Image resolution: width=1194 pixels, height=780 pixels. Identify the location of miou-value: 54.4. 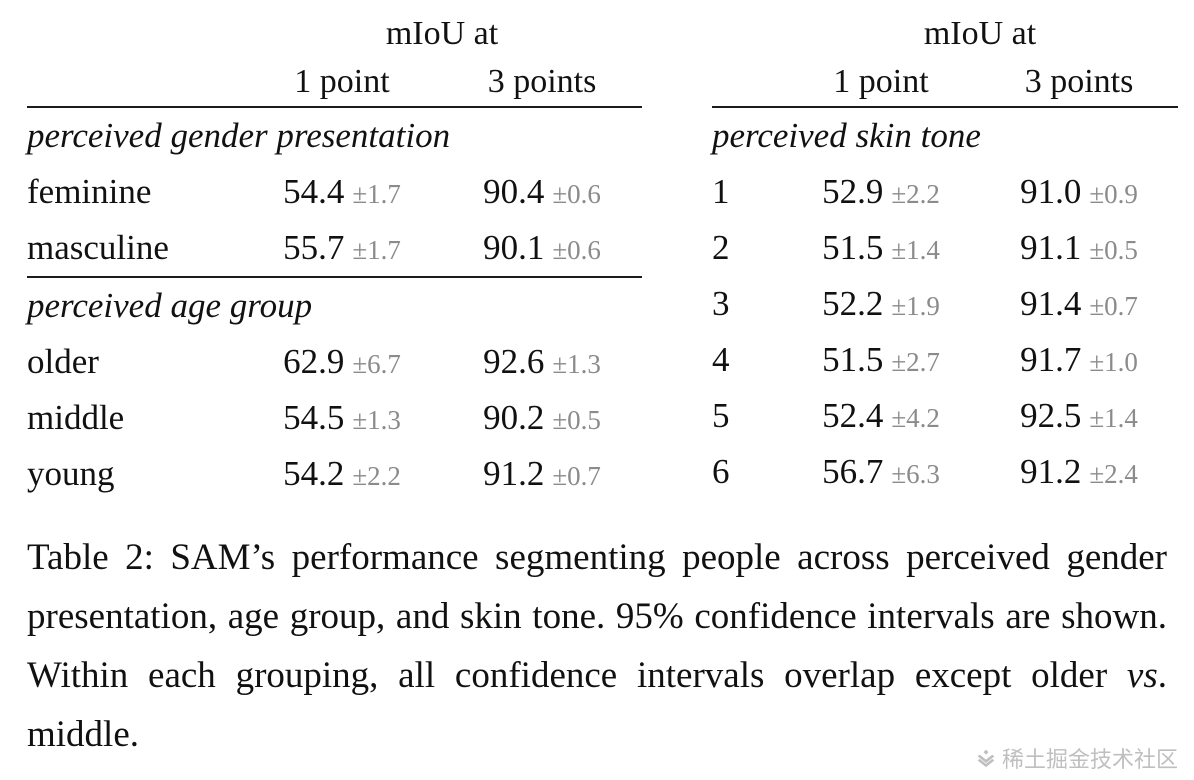
(314, 191).